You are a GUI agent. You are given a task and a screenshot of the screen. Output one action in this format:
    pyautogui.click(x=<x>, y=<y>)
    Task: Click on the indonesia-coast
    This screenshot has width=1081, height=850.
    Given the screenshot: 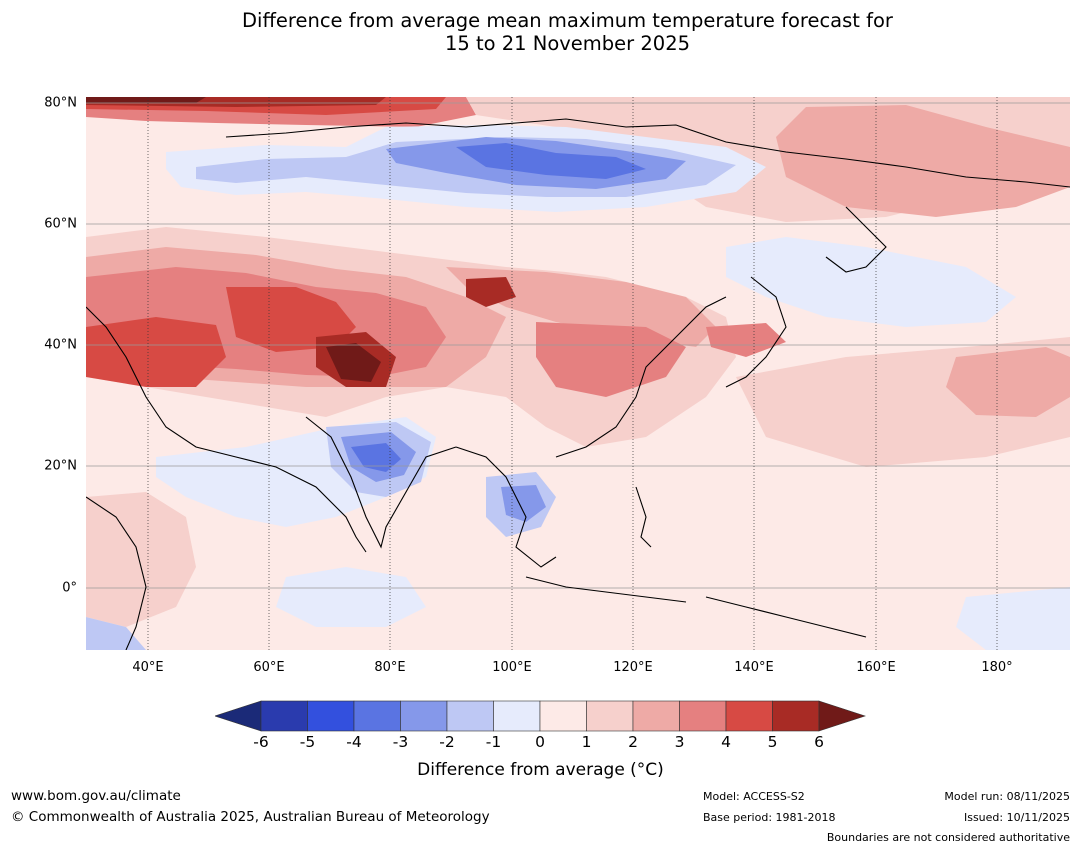 What is the action you would take?
    pyautogui.click(x=606, y=589)
    